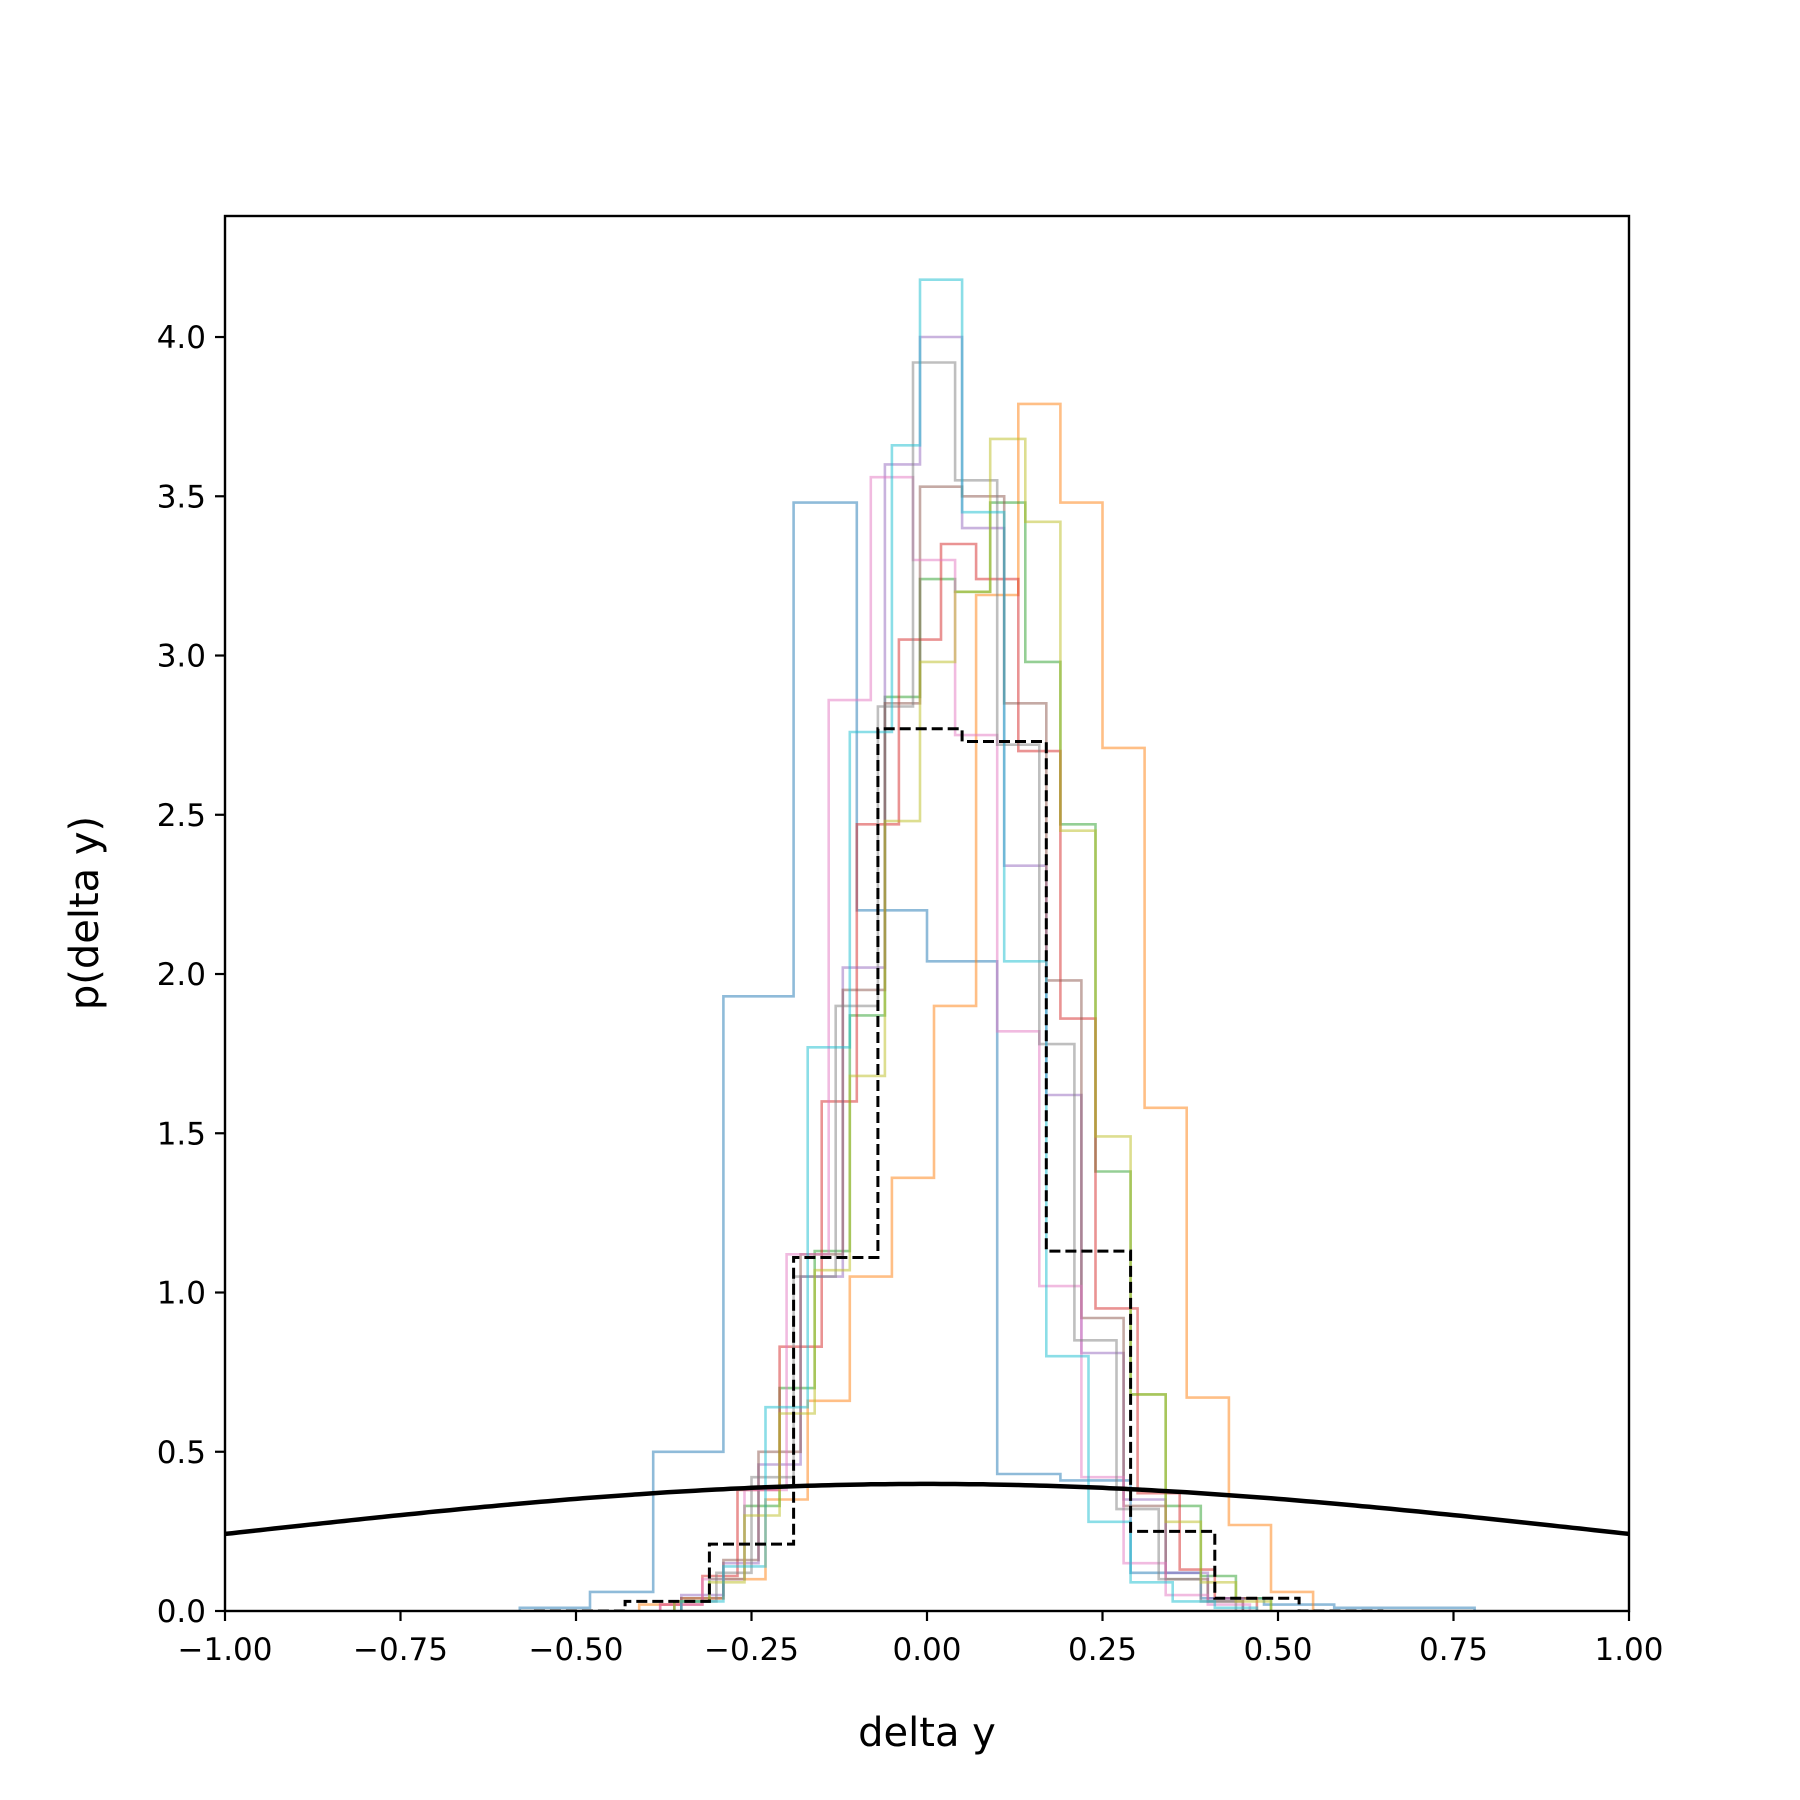 Image resolution: width=1800 pixels, height=1800 pixels. I want to click on x-axis: −1.00 −0.75 −0.50 −0.25 0.00 0.25 0.50 0.75 1.00, so click(921, 1639).